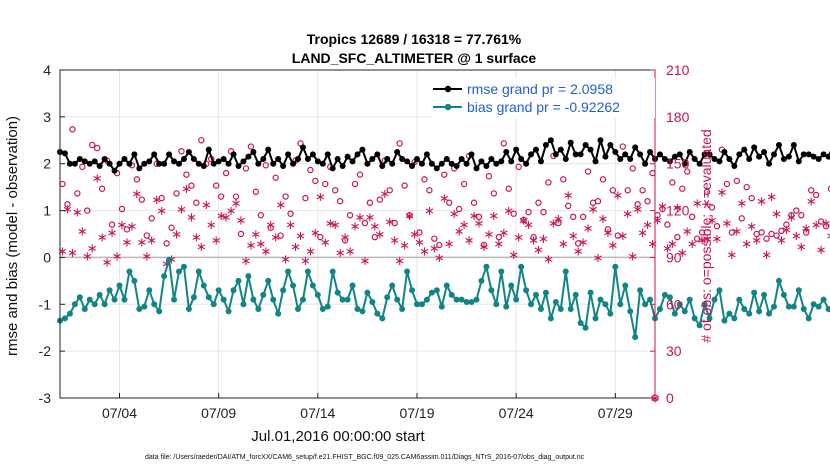 The width and height of the screenshot is (830, 470). I want to click on y-left-tick-label: 3, so click(47, 117).